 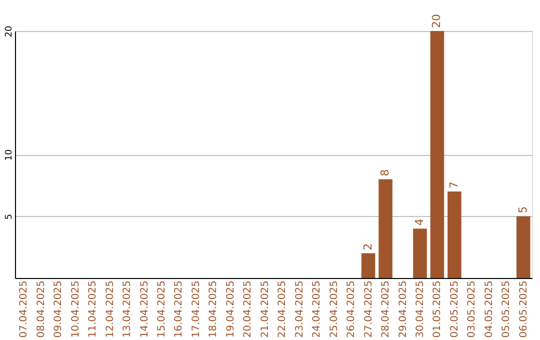 I want to click on x-tick-label: 13.04.2025, so click(x=128, y=309).